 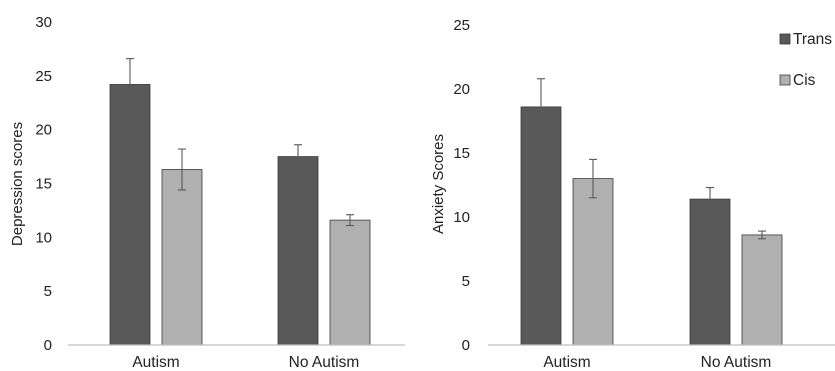 What do you see at coordinates (785, 39) in the screenshot?
I see `legend-swatch-trans` at bounding box center [785, 39].